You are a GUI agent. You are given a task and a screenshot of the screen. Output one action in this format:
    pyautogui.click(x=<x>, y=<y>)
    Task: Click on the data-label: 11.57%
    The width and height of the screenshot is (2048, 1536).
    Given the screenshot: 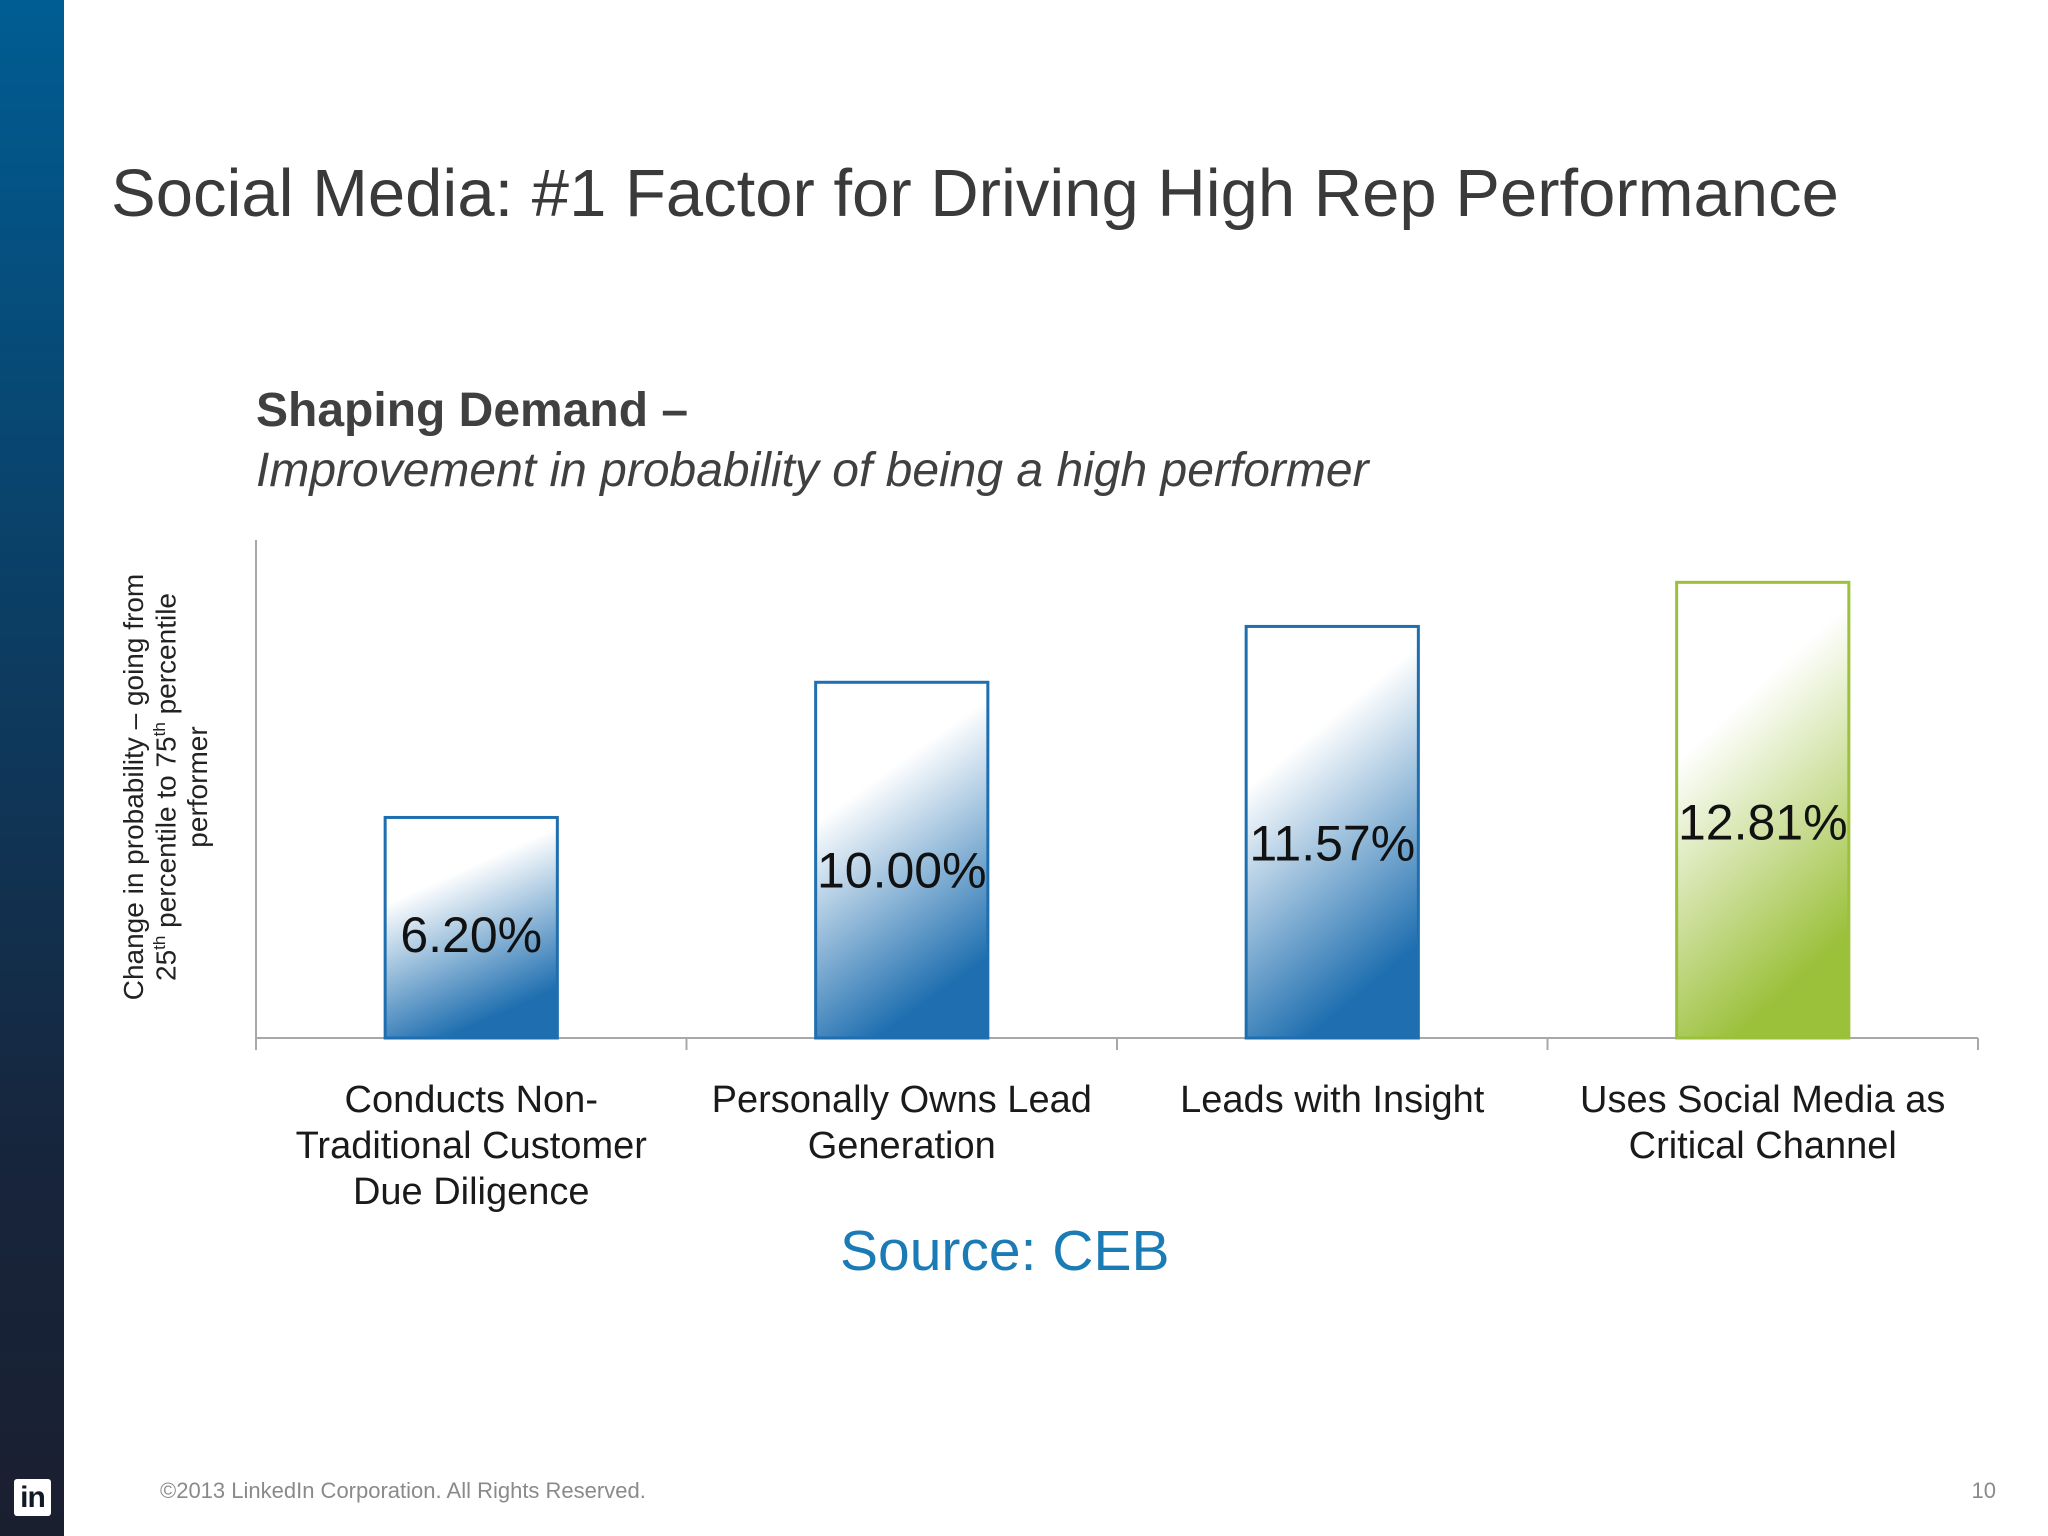 What is the action you would take?
    pyautogui.click(x=1332, y=843)
    